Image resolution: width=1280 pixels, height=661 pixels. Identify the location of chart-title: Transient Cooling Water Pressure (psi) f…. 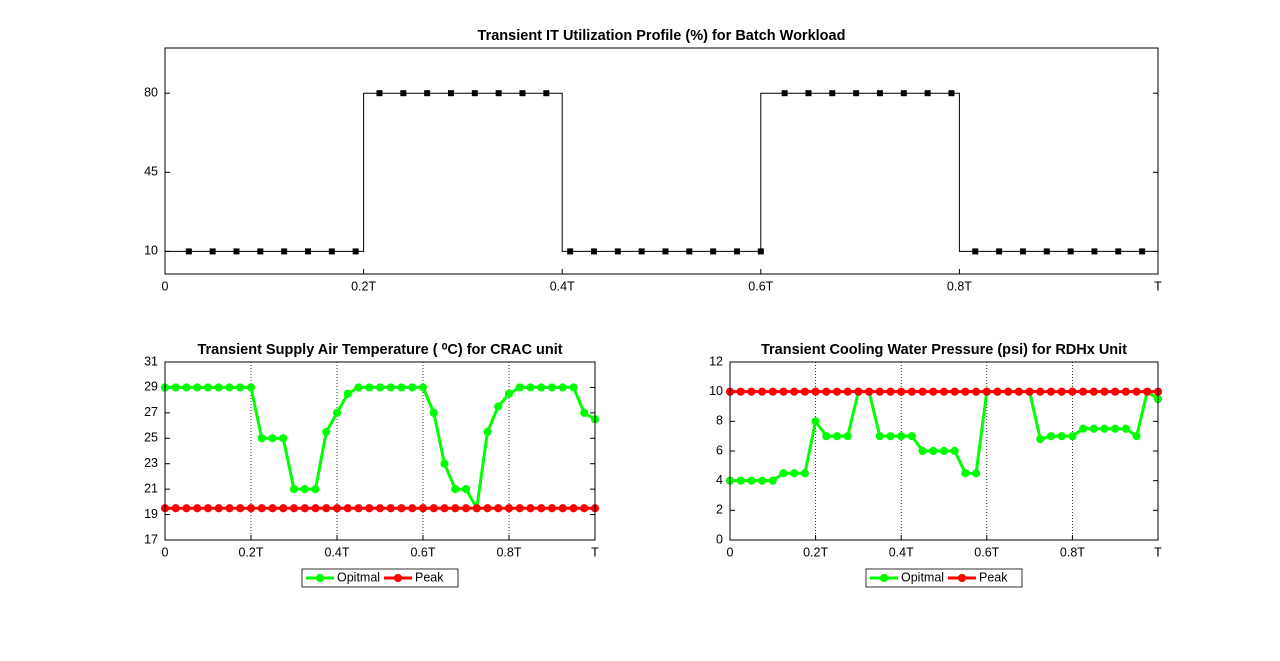
(944, 350).